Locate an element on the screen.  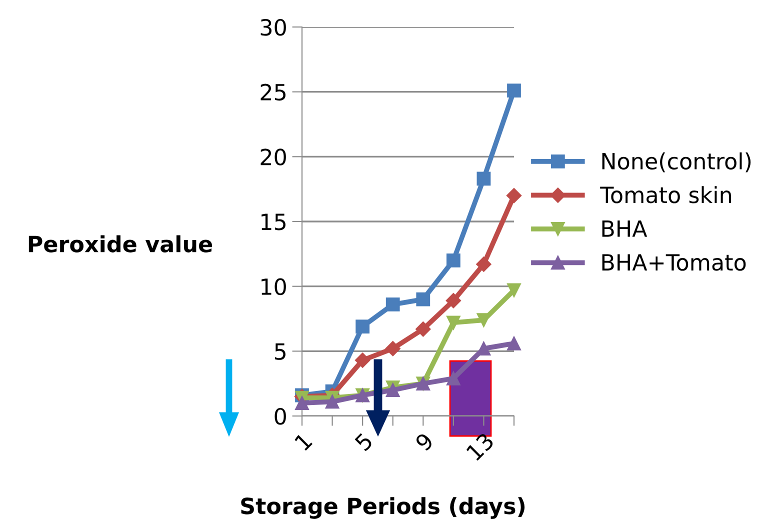
legend-label: BHA+Tomato is located at coordinates (674, 262).